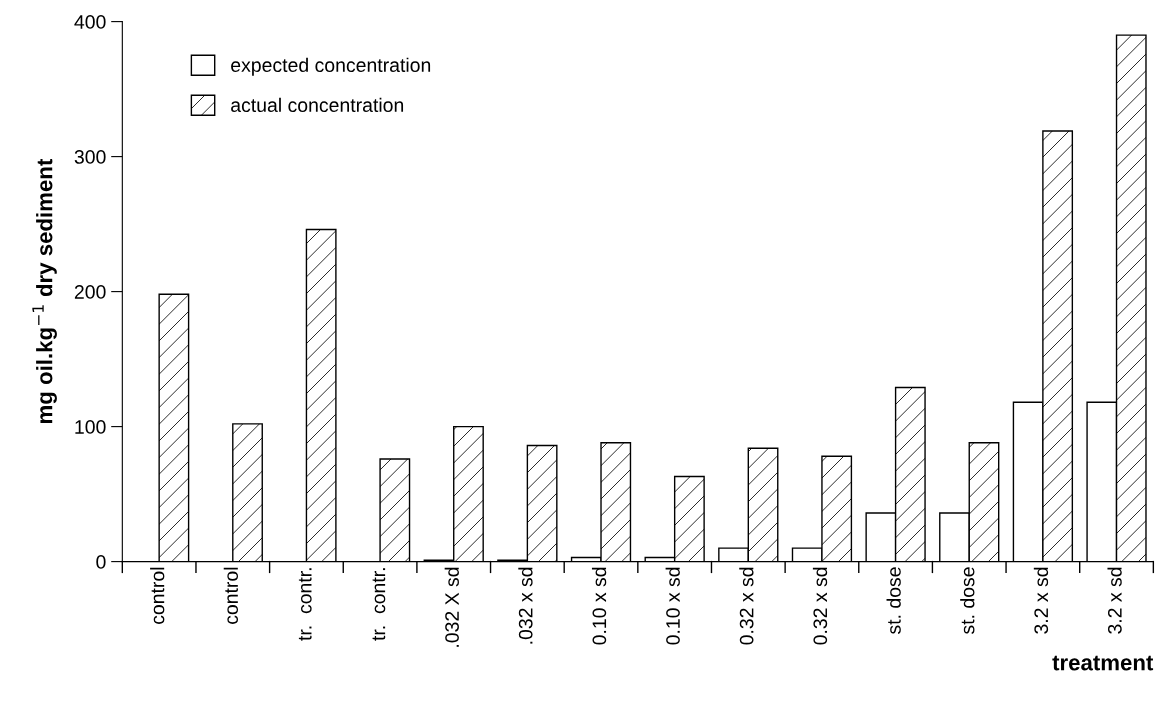  What do you see at coordinates (90, 22) in the screenshot?
I see `y-tick-label: 400` at bounding box center [90, 22].